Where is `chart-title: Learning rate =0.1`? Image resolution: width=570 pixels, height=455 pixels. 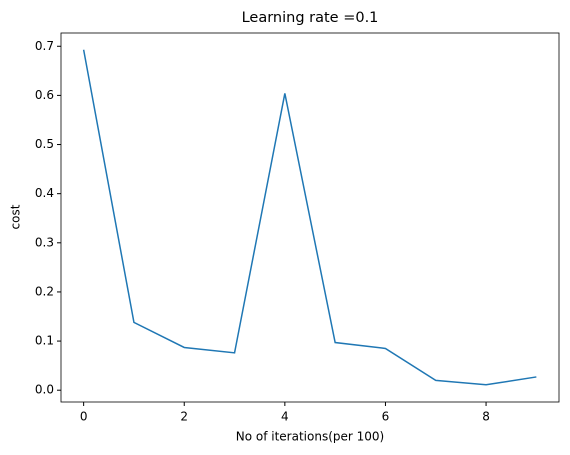 chart-title: Learning rate =0.1 is located at coordinates (310, 18).